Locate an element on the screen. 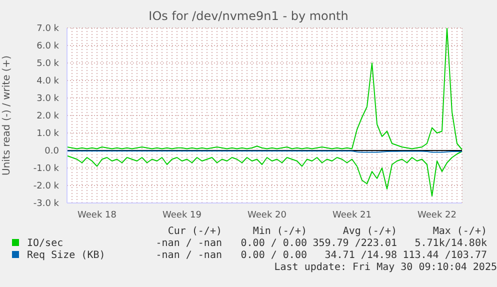 The width and height of the screenshot is (497, 287). y-tick-label: -1.0 k is located at coordinates (46, 169).